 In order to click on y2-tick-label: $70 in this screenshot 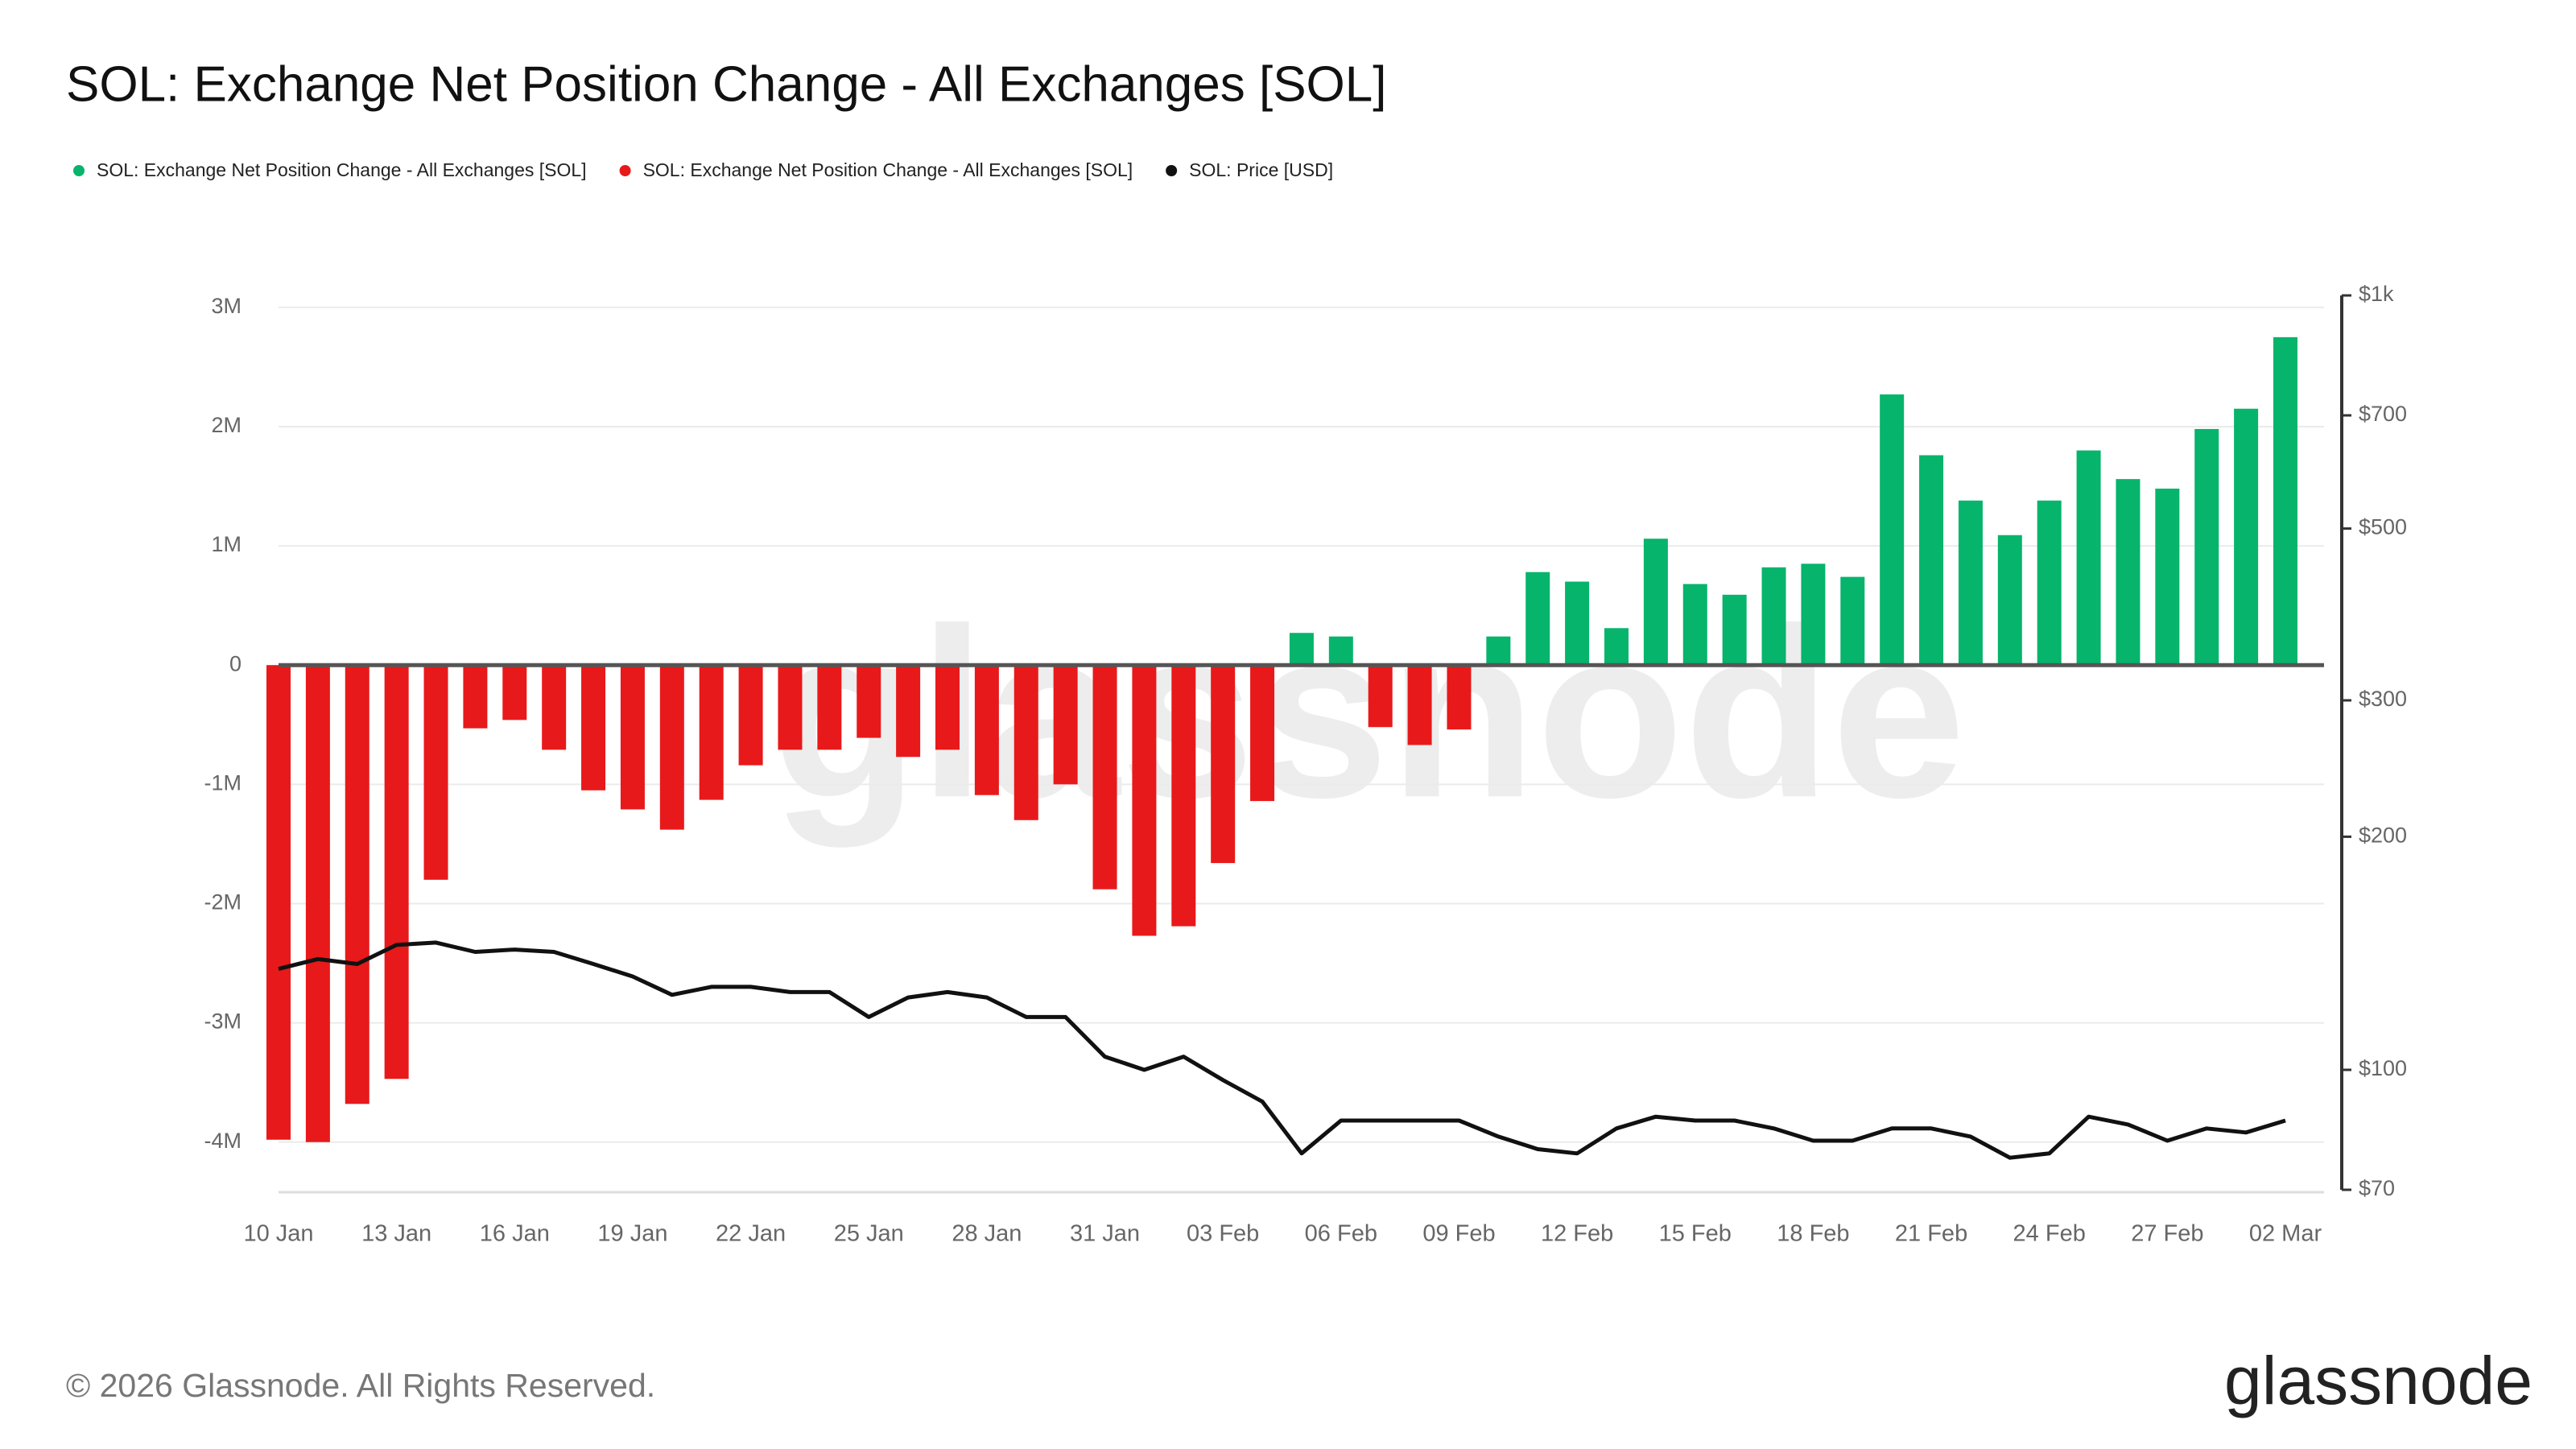, I will do `click(2377, 1188)`.